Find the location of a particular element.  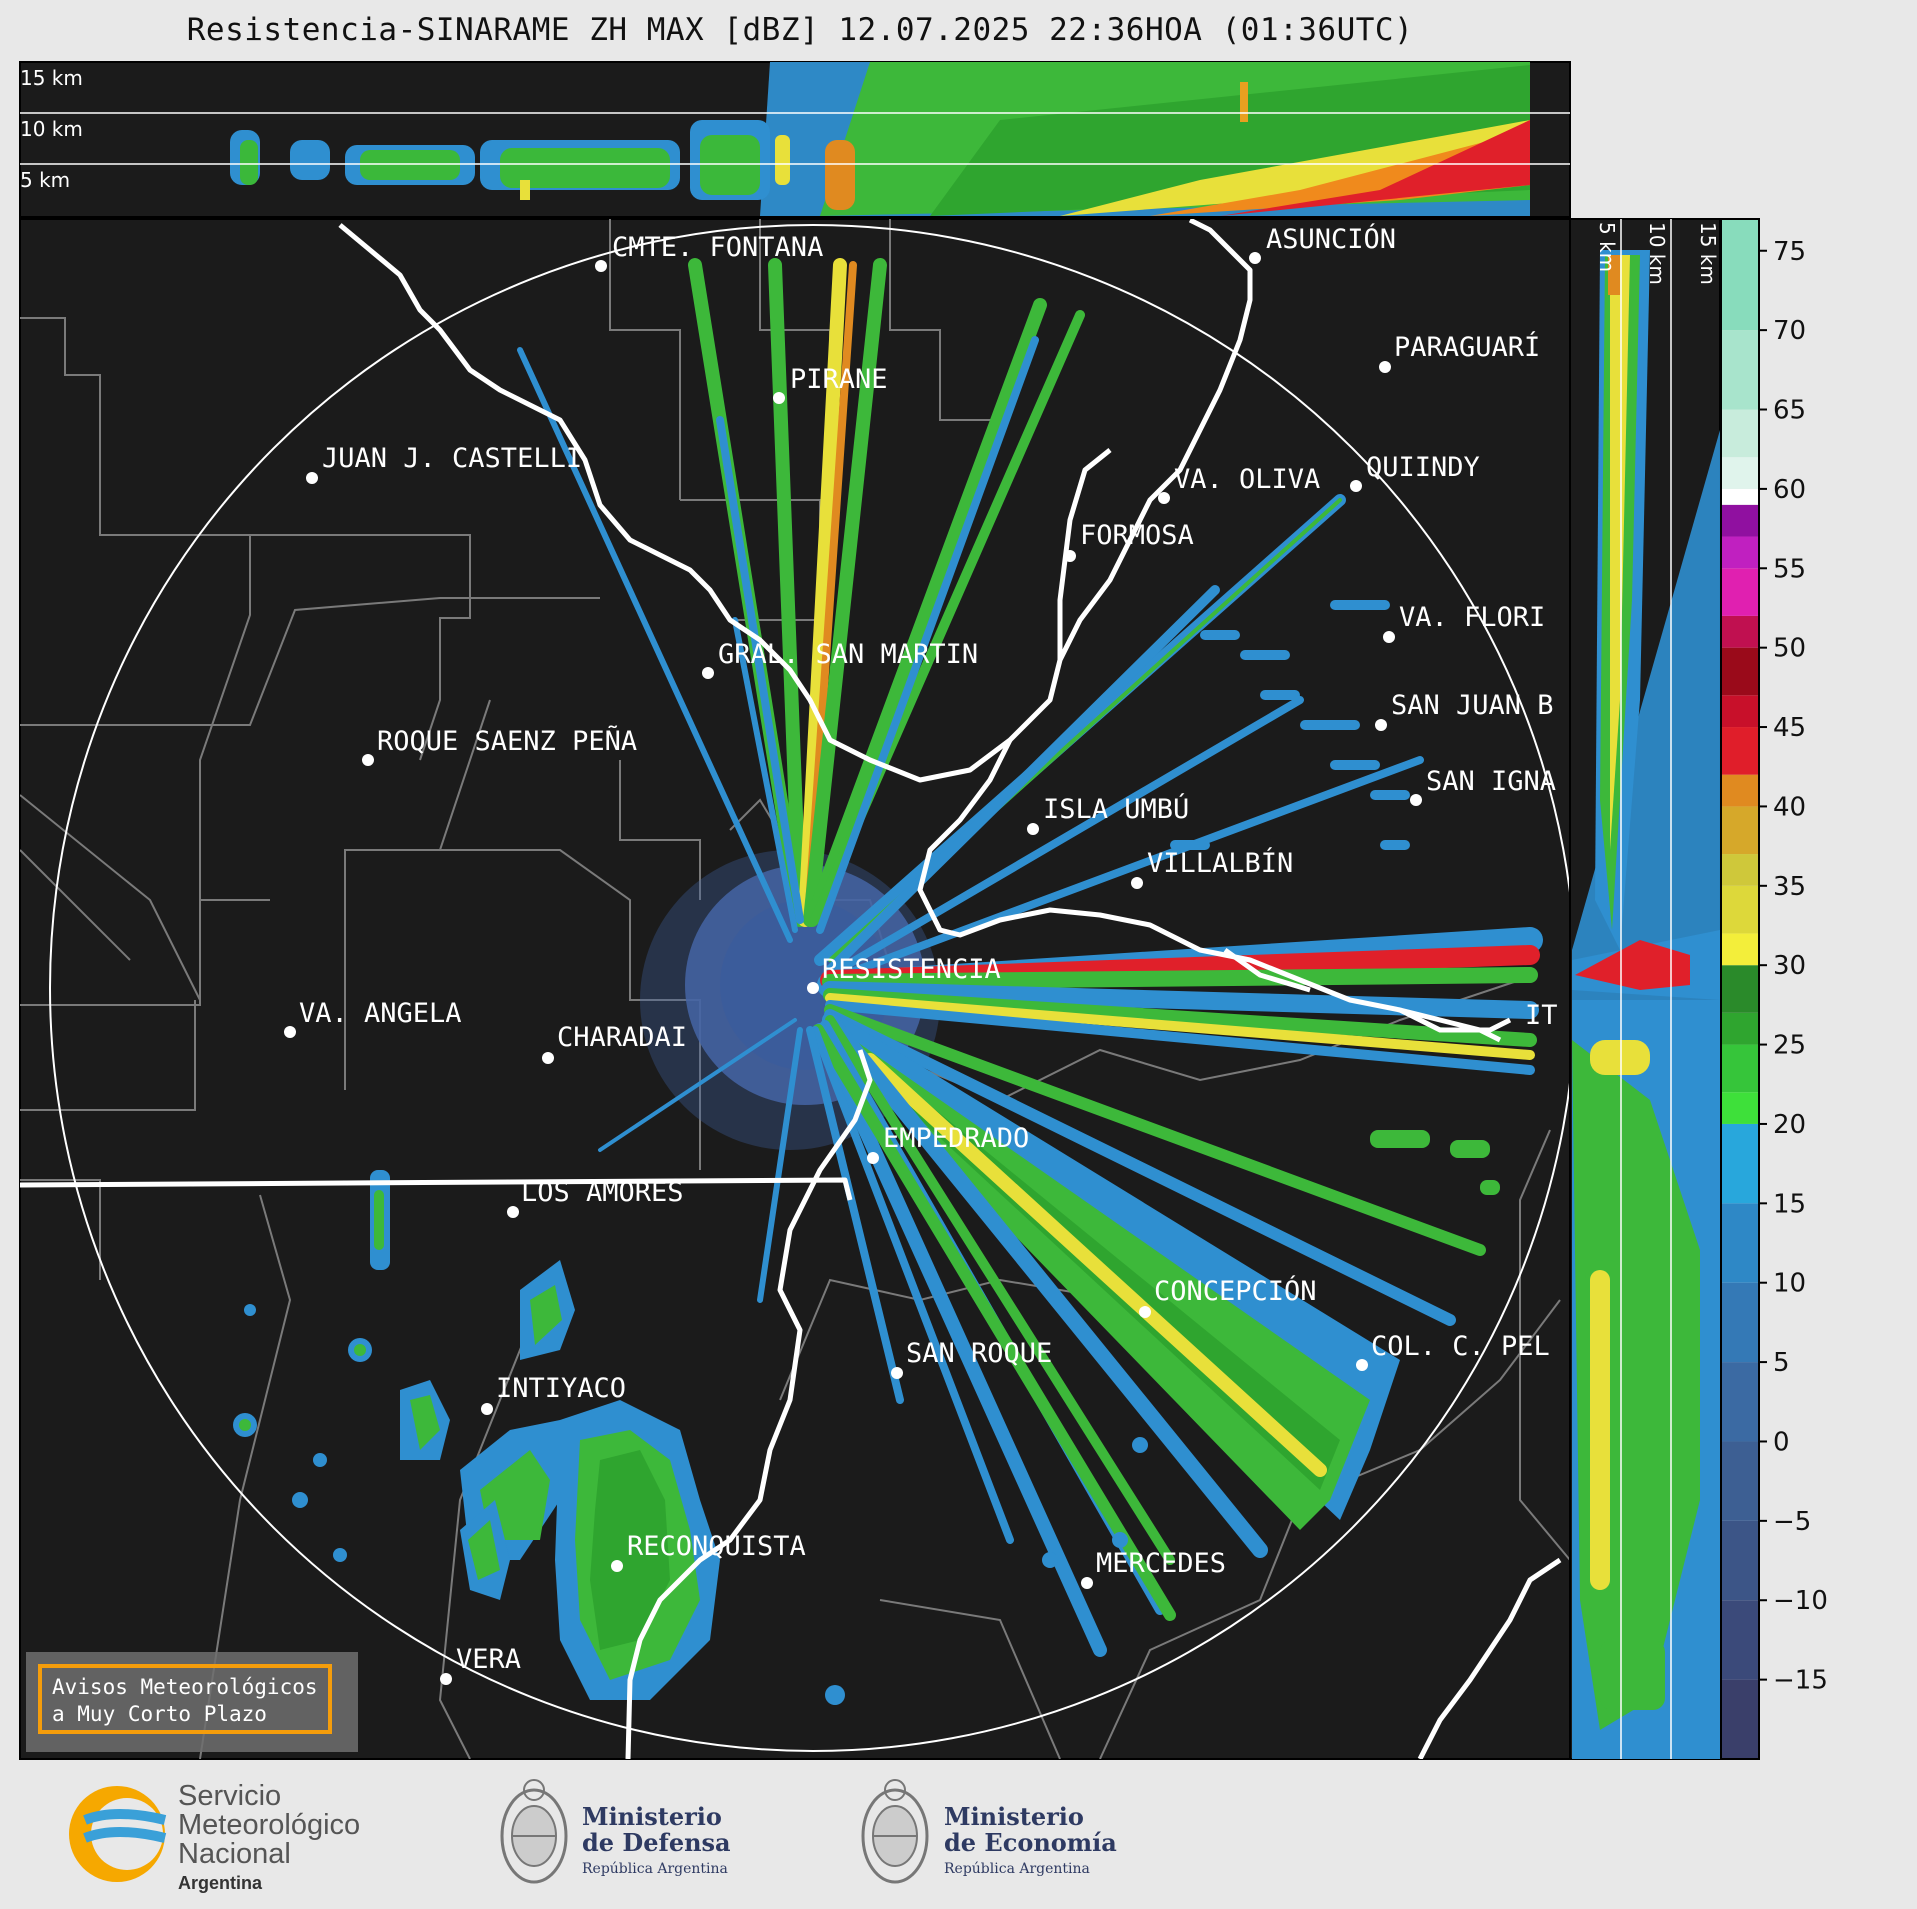

colorbar-tick-label: 30 is located at coordinates (1789, 966).